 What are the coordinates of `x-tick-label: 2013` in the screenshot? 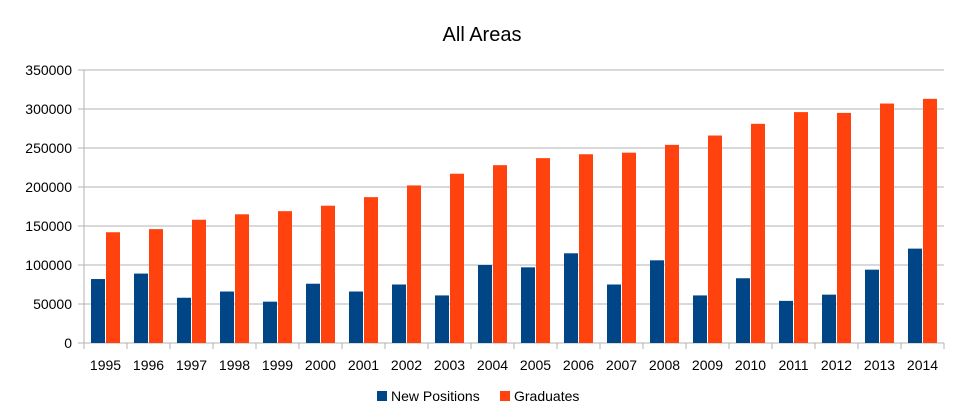 It's located at (879, 365).